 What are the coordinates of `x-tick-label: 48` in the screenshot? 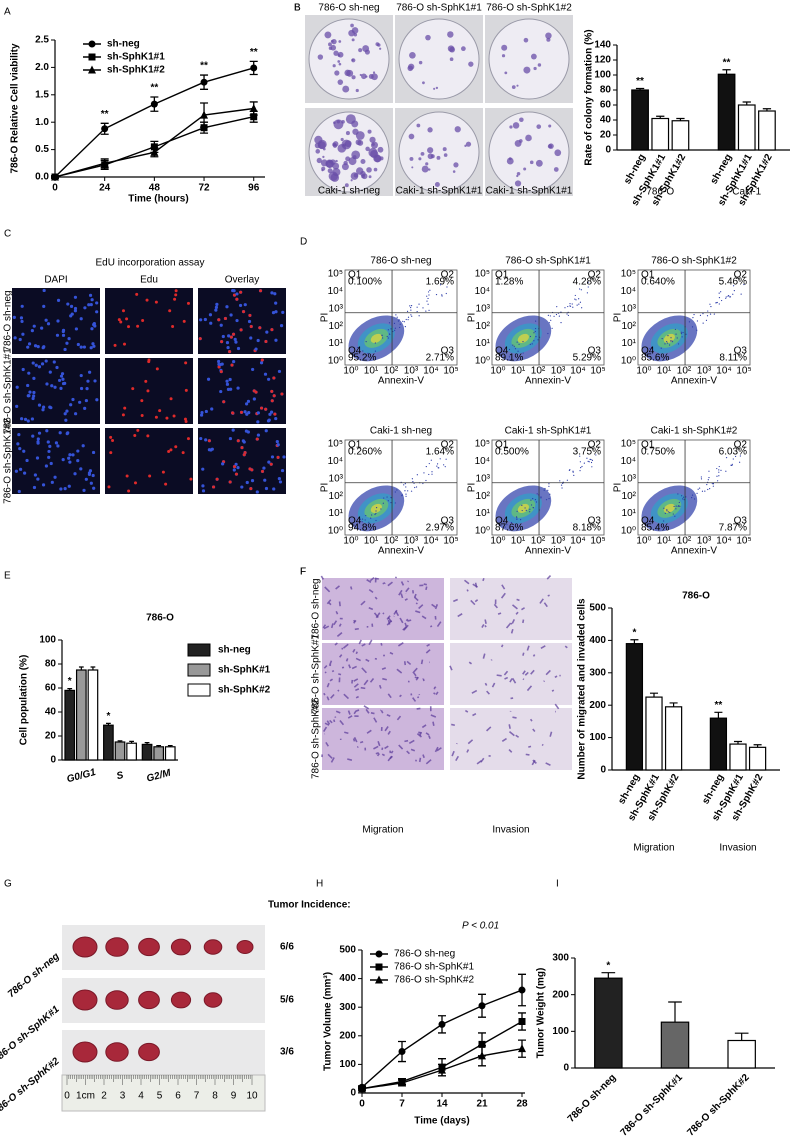 It's located at (155, 188).